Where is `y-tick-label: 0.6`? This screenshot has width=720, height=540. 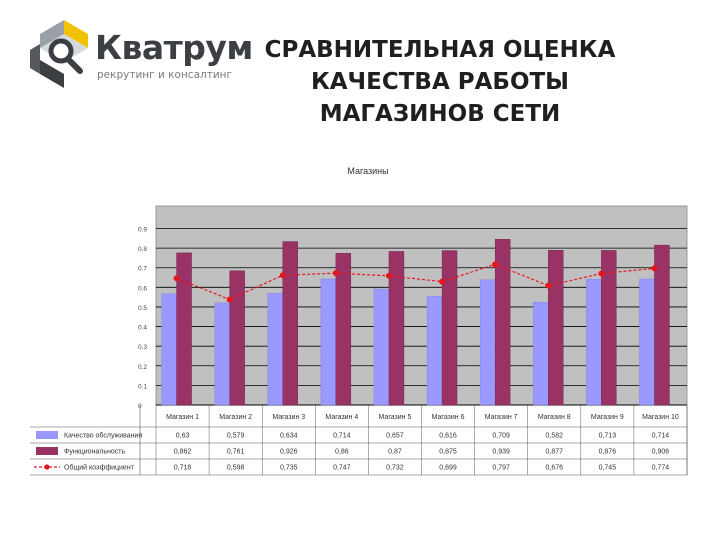
y-tick-label: 0.6 is located at coordinates (142, 288).